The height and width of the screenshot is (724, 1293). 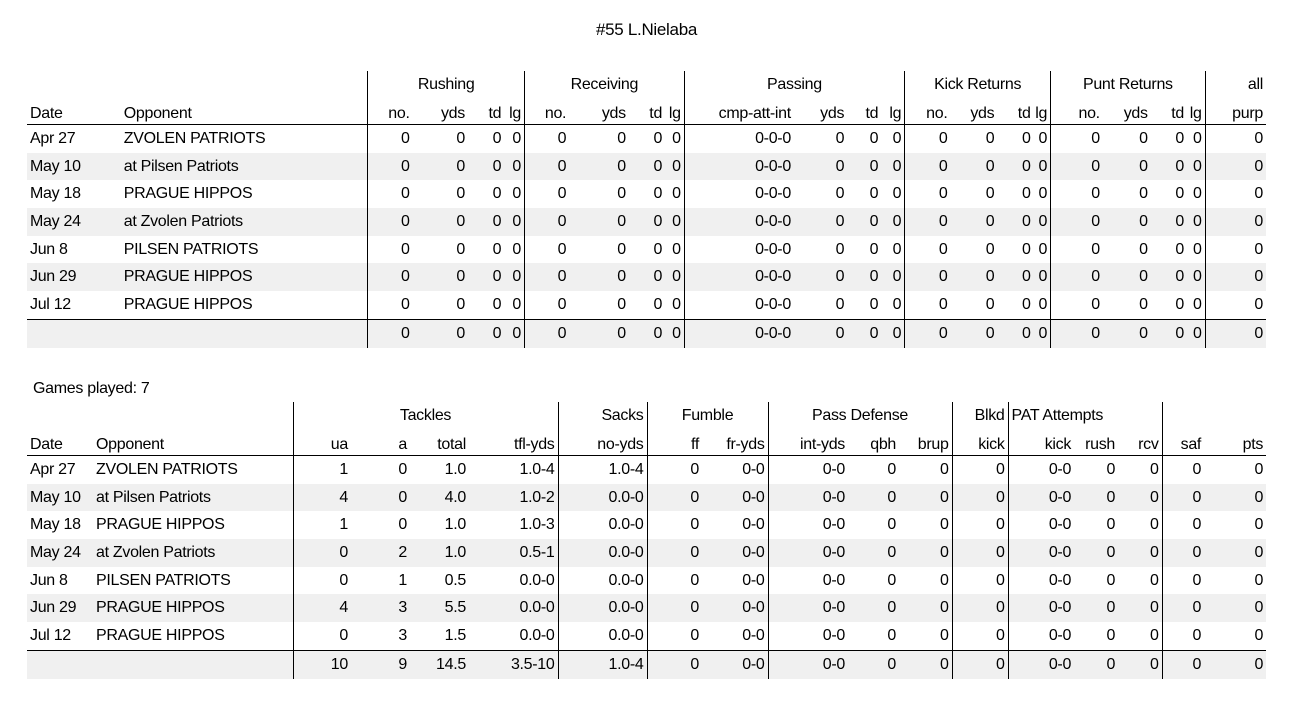 What do you see at coordinates (675, 443) in the screenshot?
I see `column-header: ff` at bounding box center [675, 443].